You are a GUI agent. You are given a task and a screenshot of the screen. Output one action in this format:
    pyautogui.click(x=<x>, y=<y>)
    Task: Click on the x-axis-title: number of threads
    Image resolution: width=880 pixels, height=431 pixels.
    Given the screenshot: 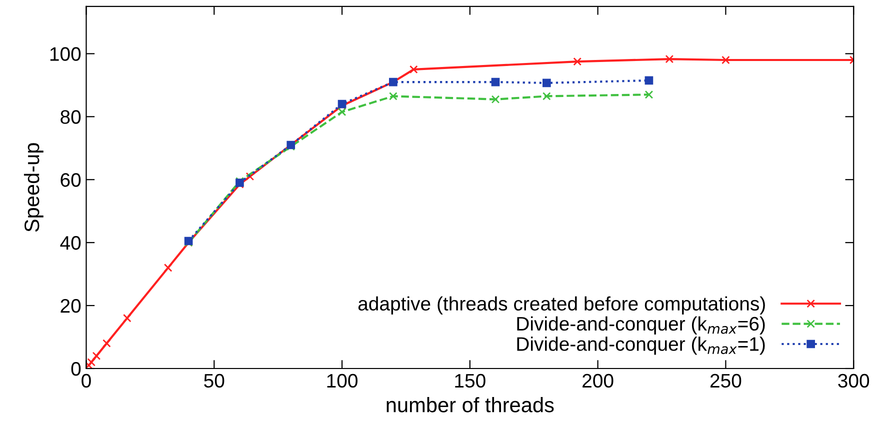 What is the action you would take?
    pyautogui.click(x=470, y=404)
    